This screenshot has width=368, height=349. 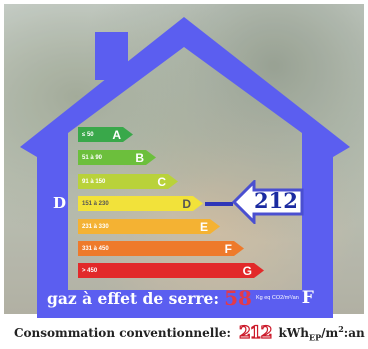 I want to click on consumption-unit: kWhEP/m2:an, so click(x=321, y=333).